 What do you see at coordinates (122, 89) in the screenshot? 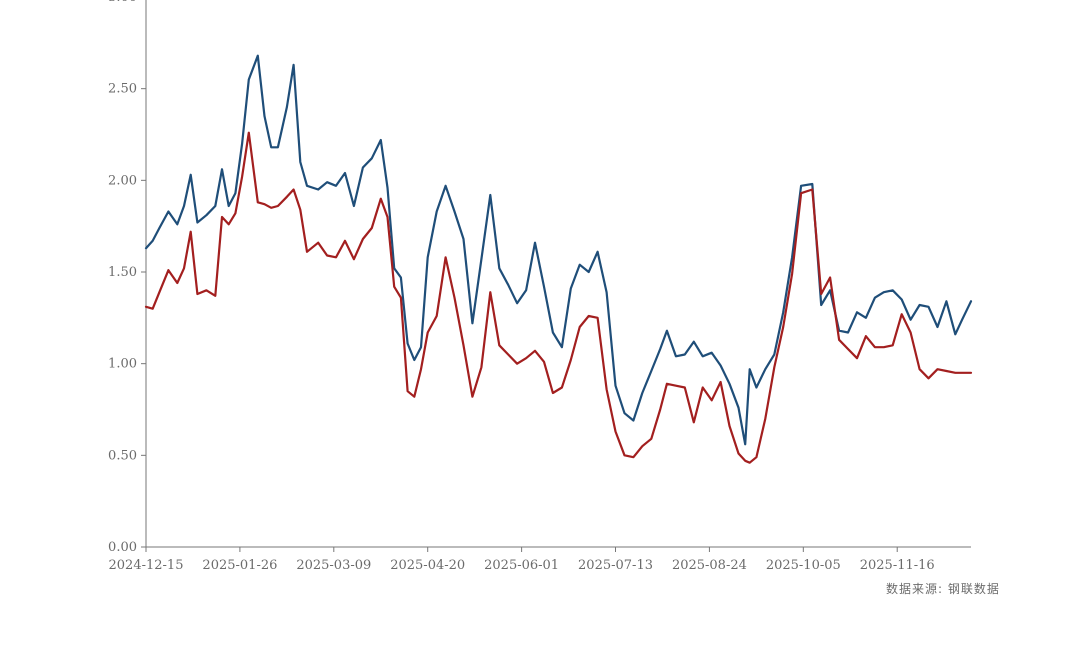
I see `y-tick-label: 2.50` at bounding box center [122, 89].